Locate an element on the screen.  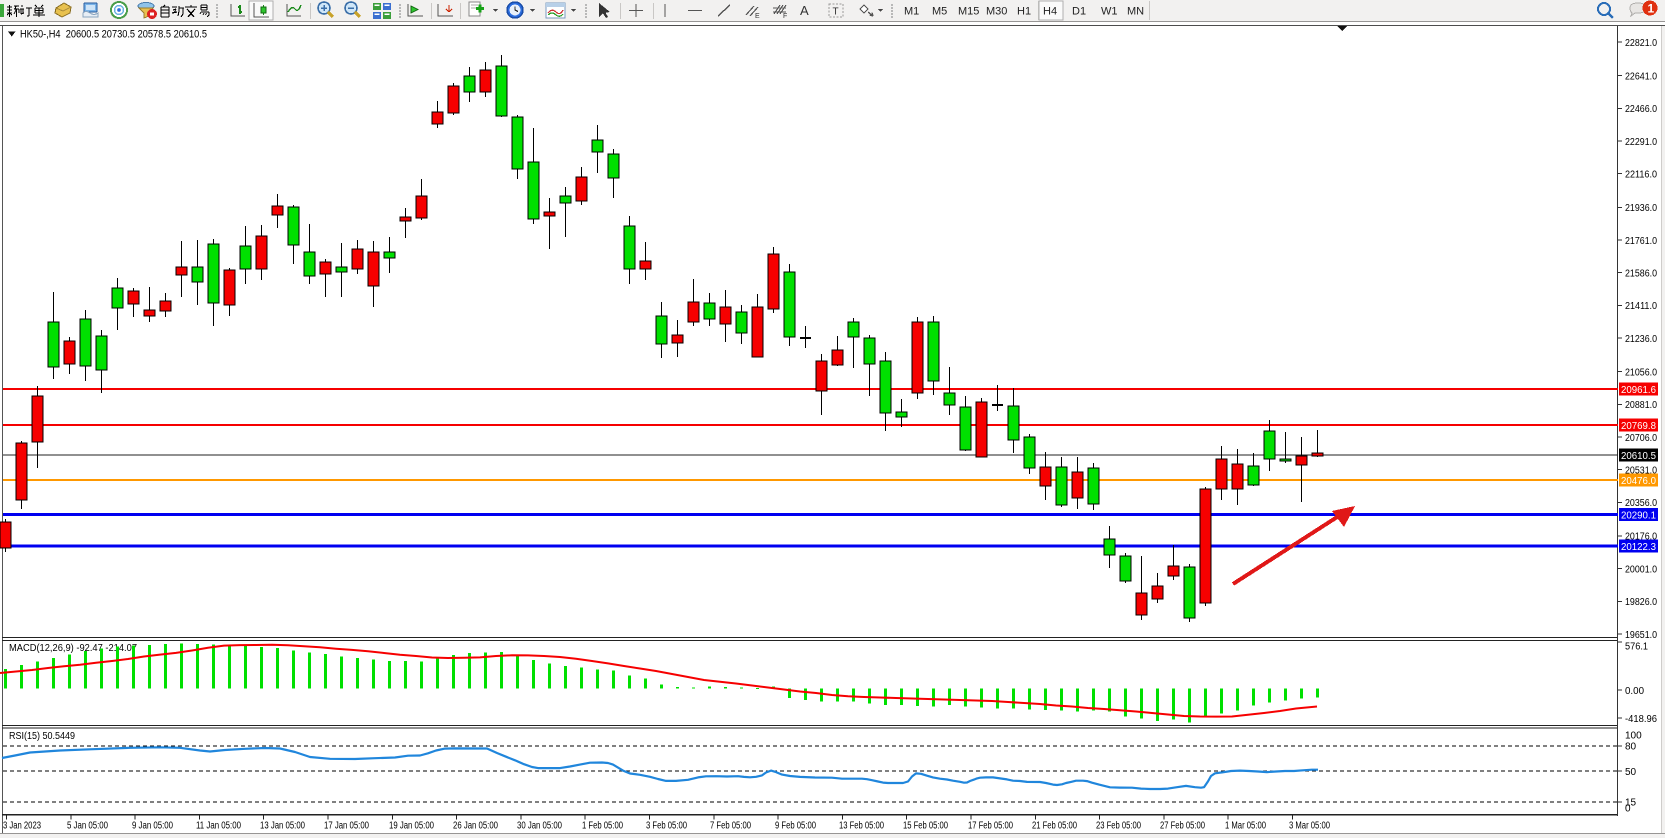
svg-text: H1 is located at coordinates (1024, 12).